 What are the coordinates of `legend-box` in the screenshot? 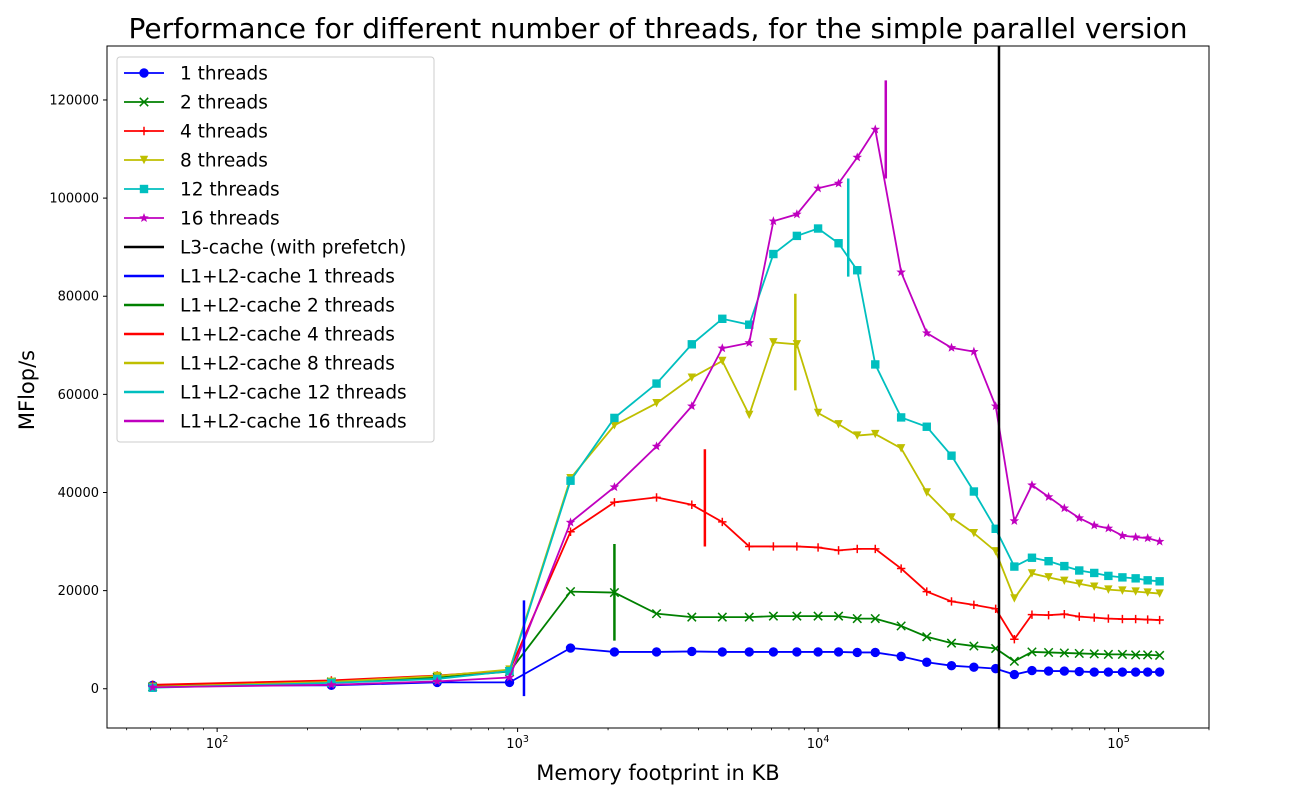 It's located at (275, 249).